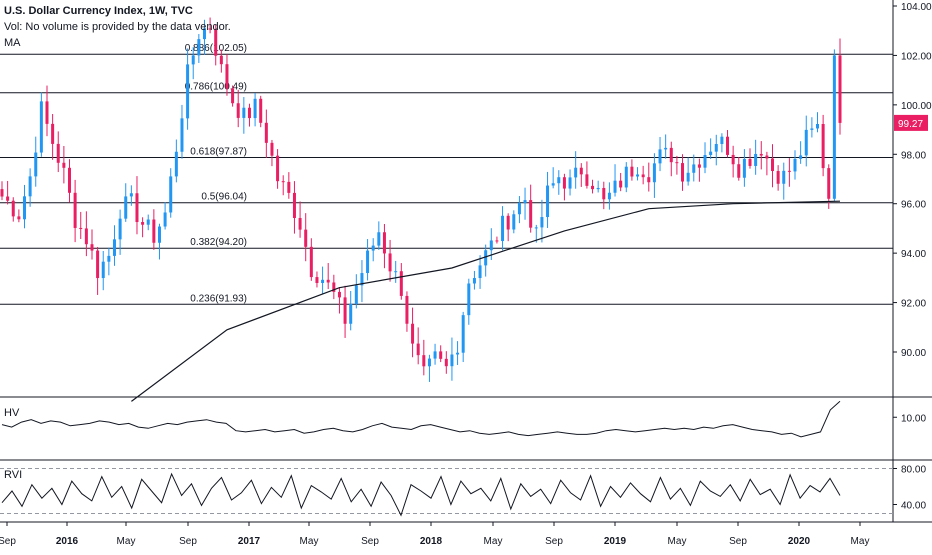 The width and height of the screenshot is (932, 555). I want to click on last-price-label: 99.27, so click(910, 124).